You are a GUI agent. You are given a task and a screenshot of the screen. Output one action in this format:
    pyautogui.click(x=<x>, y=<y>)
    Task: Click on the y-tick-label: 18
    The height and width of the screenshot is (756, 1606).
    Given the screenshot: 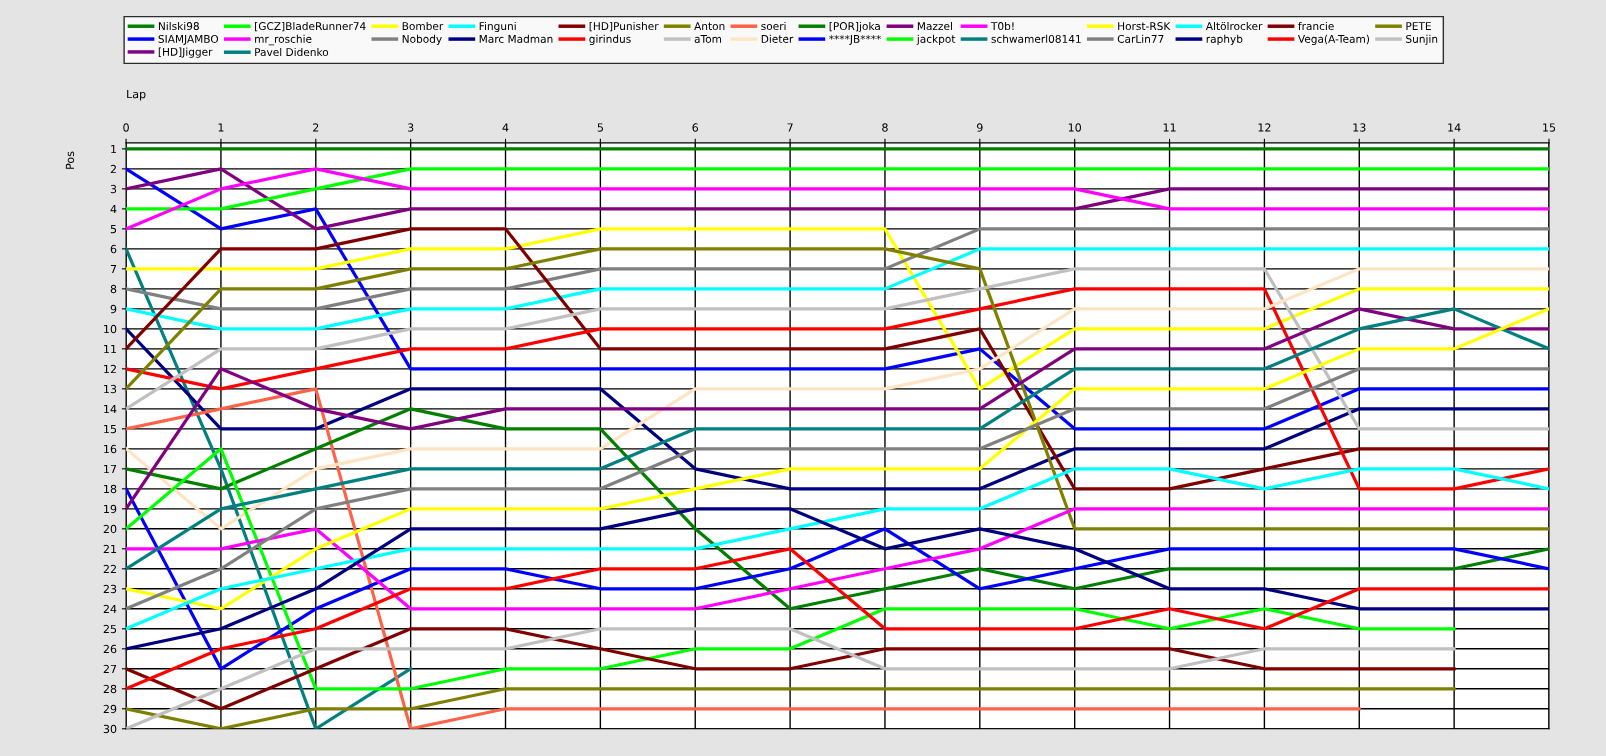 What is the action you would take?
    pyautogui.click(x=110, y=489)
    